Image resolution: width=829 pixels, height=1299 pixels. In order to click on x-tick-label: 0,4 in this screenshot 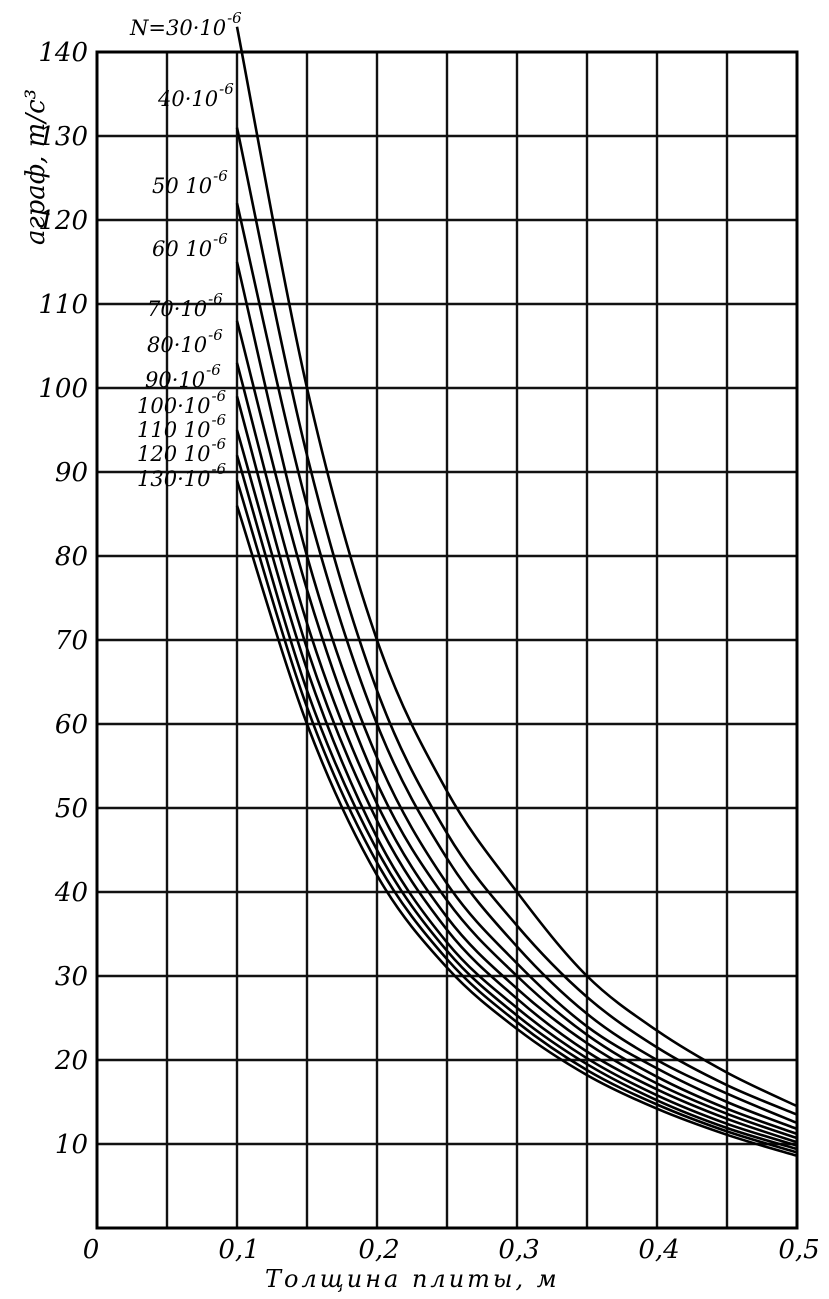, I will do `click(658, 1250)`.